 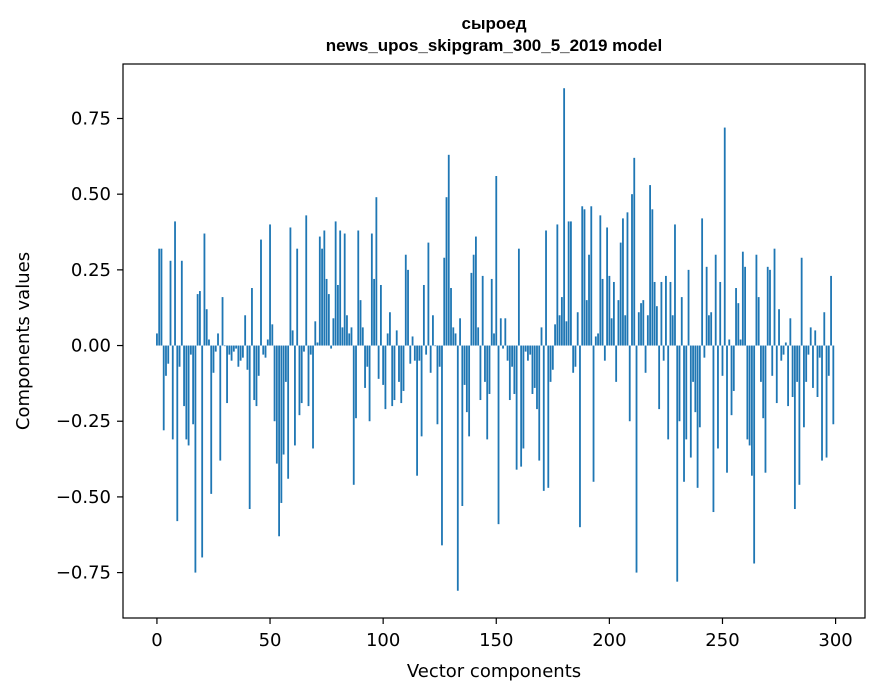 What do you see at coordinates (83, 497) in the screenshot?
I see `y-tick-label: −0.50` at bounding box center [83, 497].